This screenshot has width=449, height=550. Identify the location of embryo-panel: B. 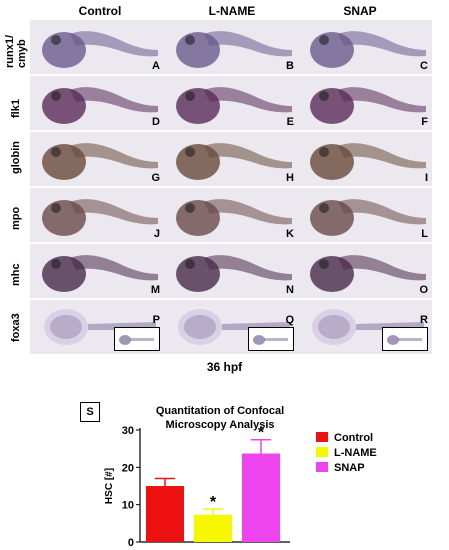
(231, 47).